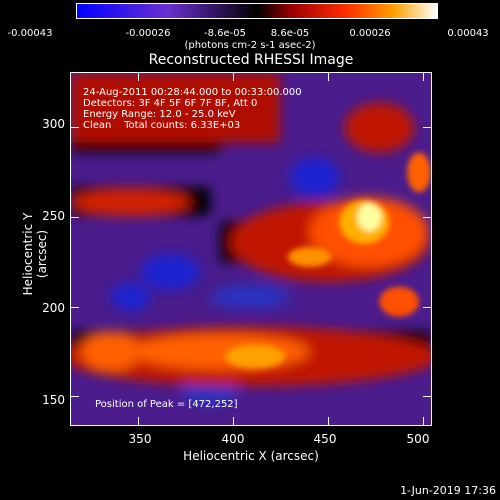  Describe the element at coordinates (170, 103) in the screenshot. I see `annotation-detectors: Detectors: 3F 4F 5F 6F 7F 8F, Att 0` at that location.